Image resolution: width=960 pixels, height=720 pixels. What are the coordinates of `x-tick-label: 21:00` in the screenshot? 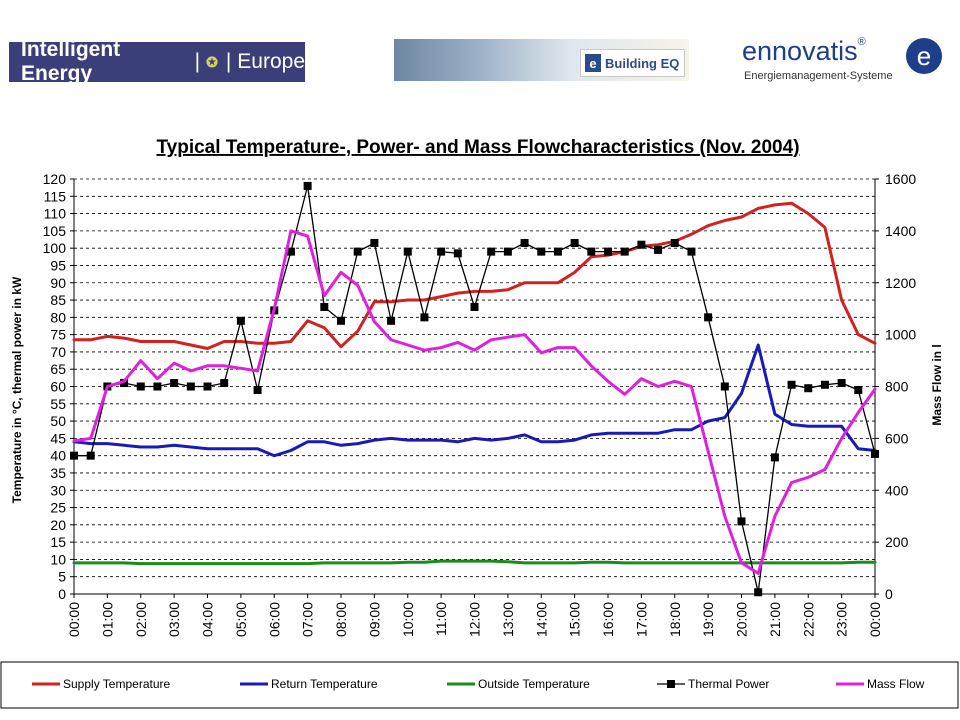 It's located at (775, 619).